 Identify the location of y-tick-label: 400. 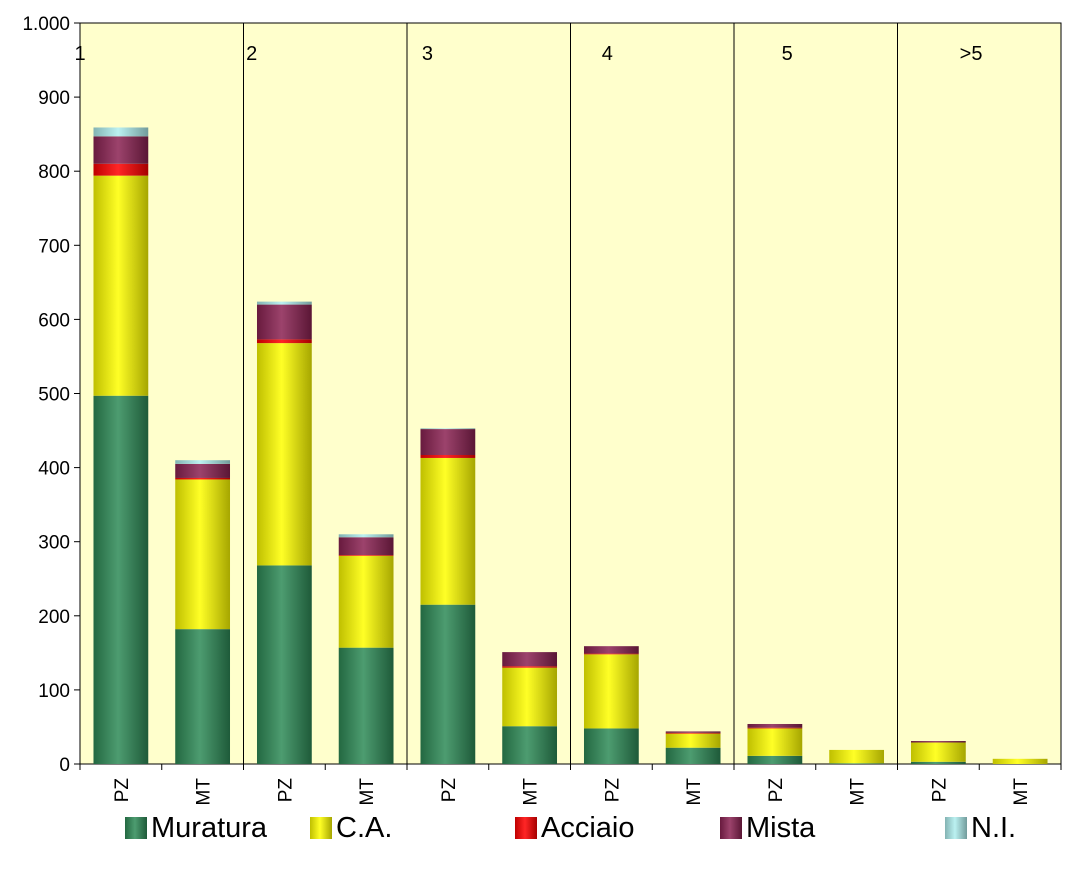
(54, 469).